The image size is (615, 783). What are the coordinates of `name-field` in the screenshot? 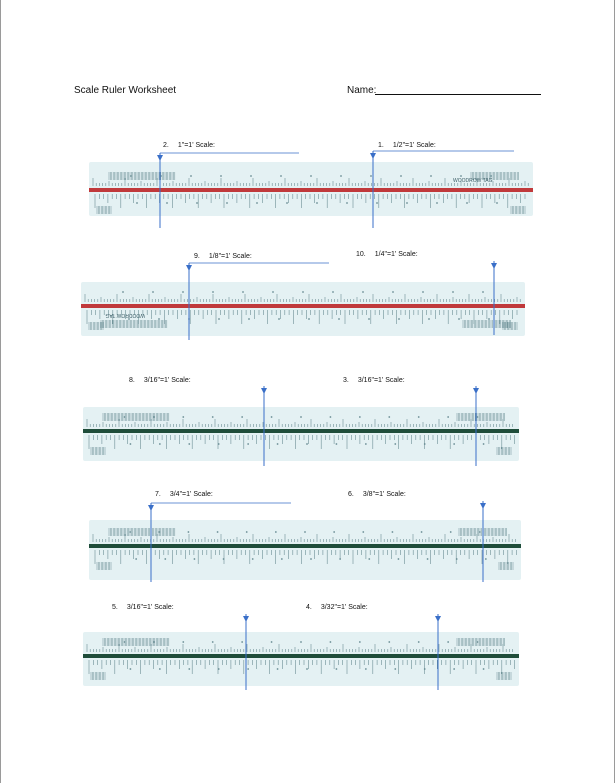 It's located at (458, 94).